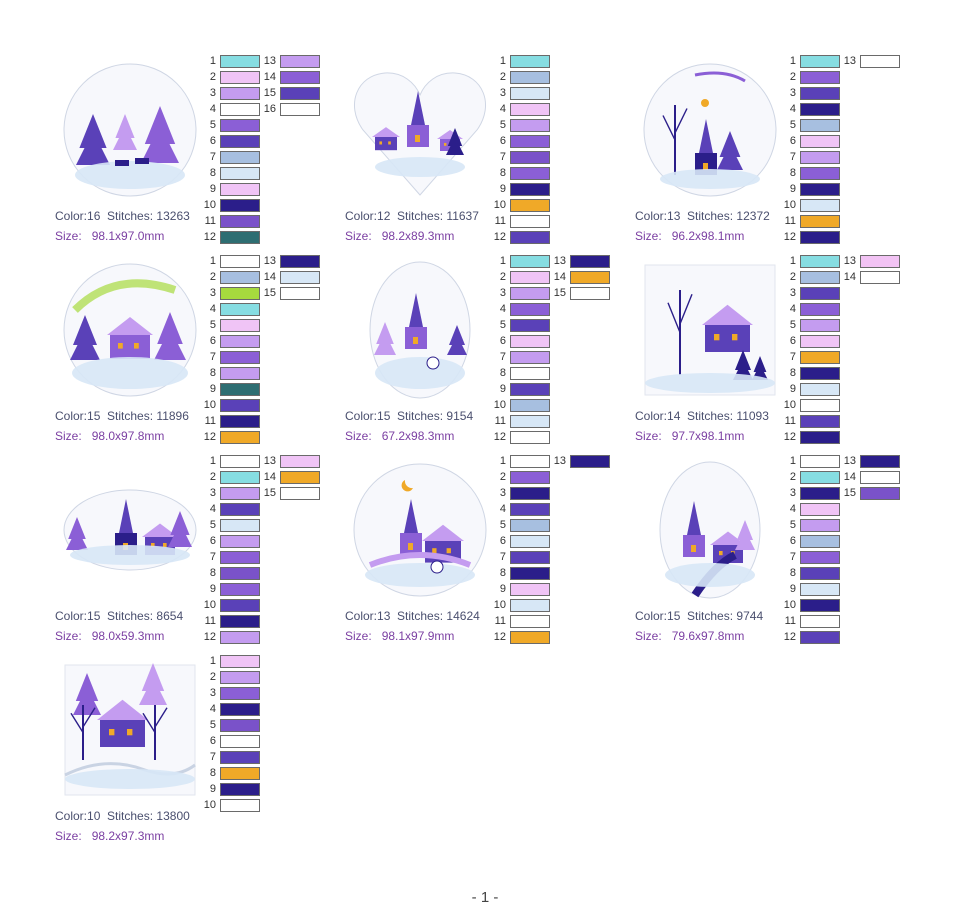 This screenshot has width=970, height=920. Describe the element at coordinates (699, 626) in the screenshot. I see `design-info: Color:15 Stitches: 9744 Size: 79.6x97.8mm` at that location.